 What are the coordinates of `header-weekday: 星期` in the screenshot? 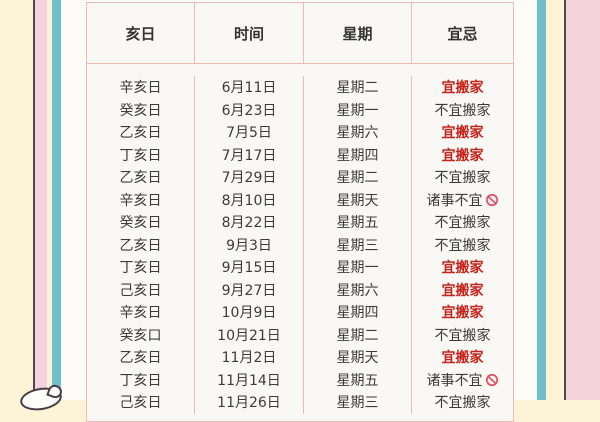 It's located at (358, 33).